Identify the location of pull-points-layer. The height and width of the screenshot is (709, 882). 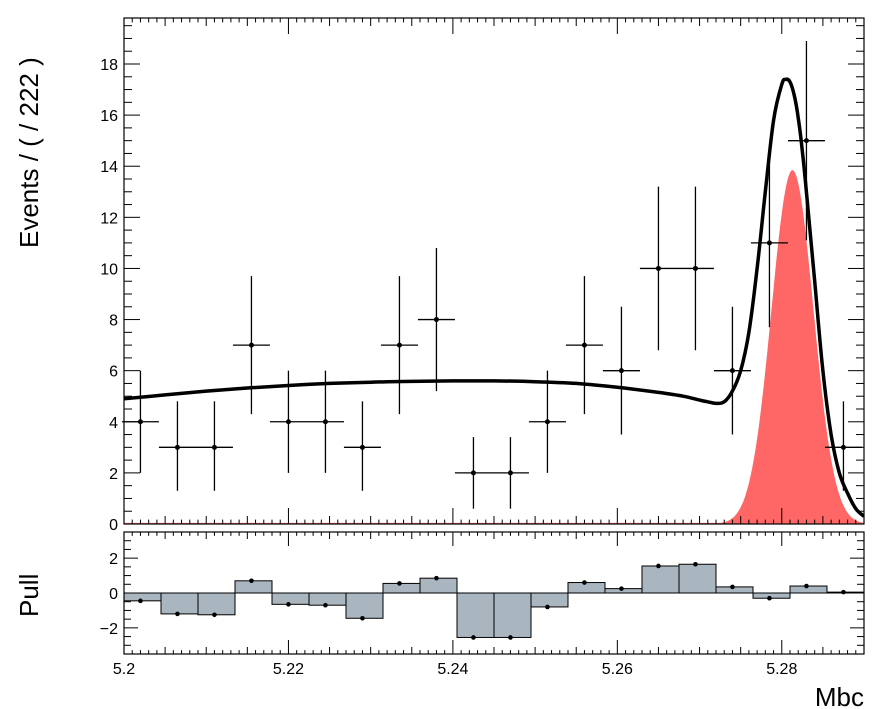
(492, 600).